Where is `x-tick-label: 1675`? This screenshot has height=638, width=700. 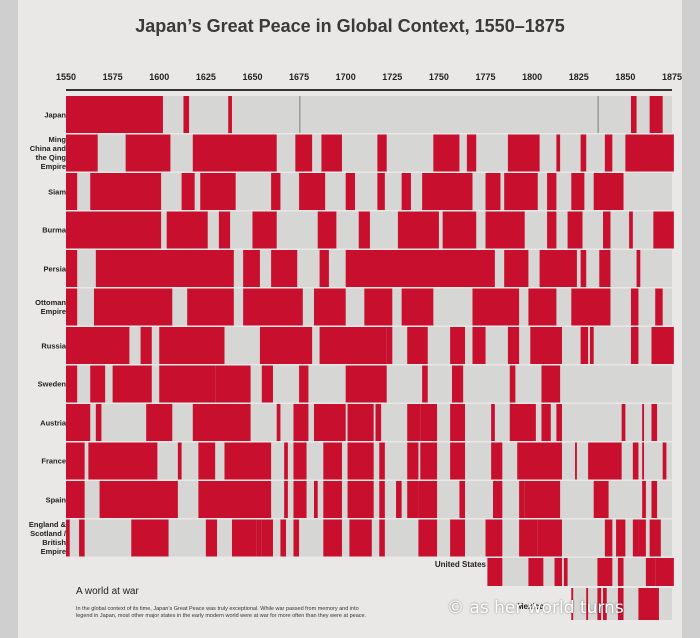 x-tick-label: 1675 is located at coordinates (299, 77).